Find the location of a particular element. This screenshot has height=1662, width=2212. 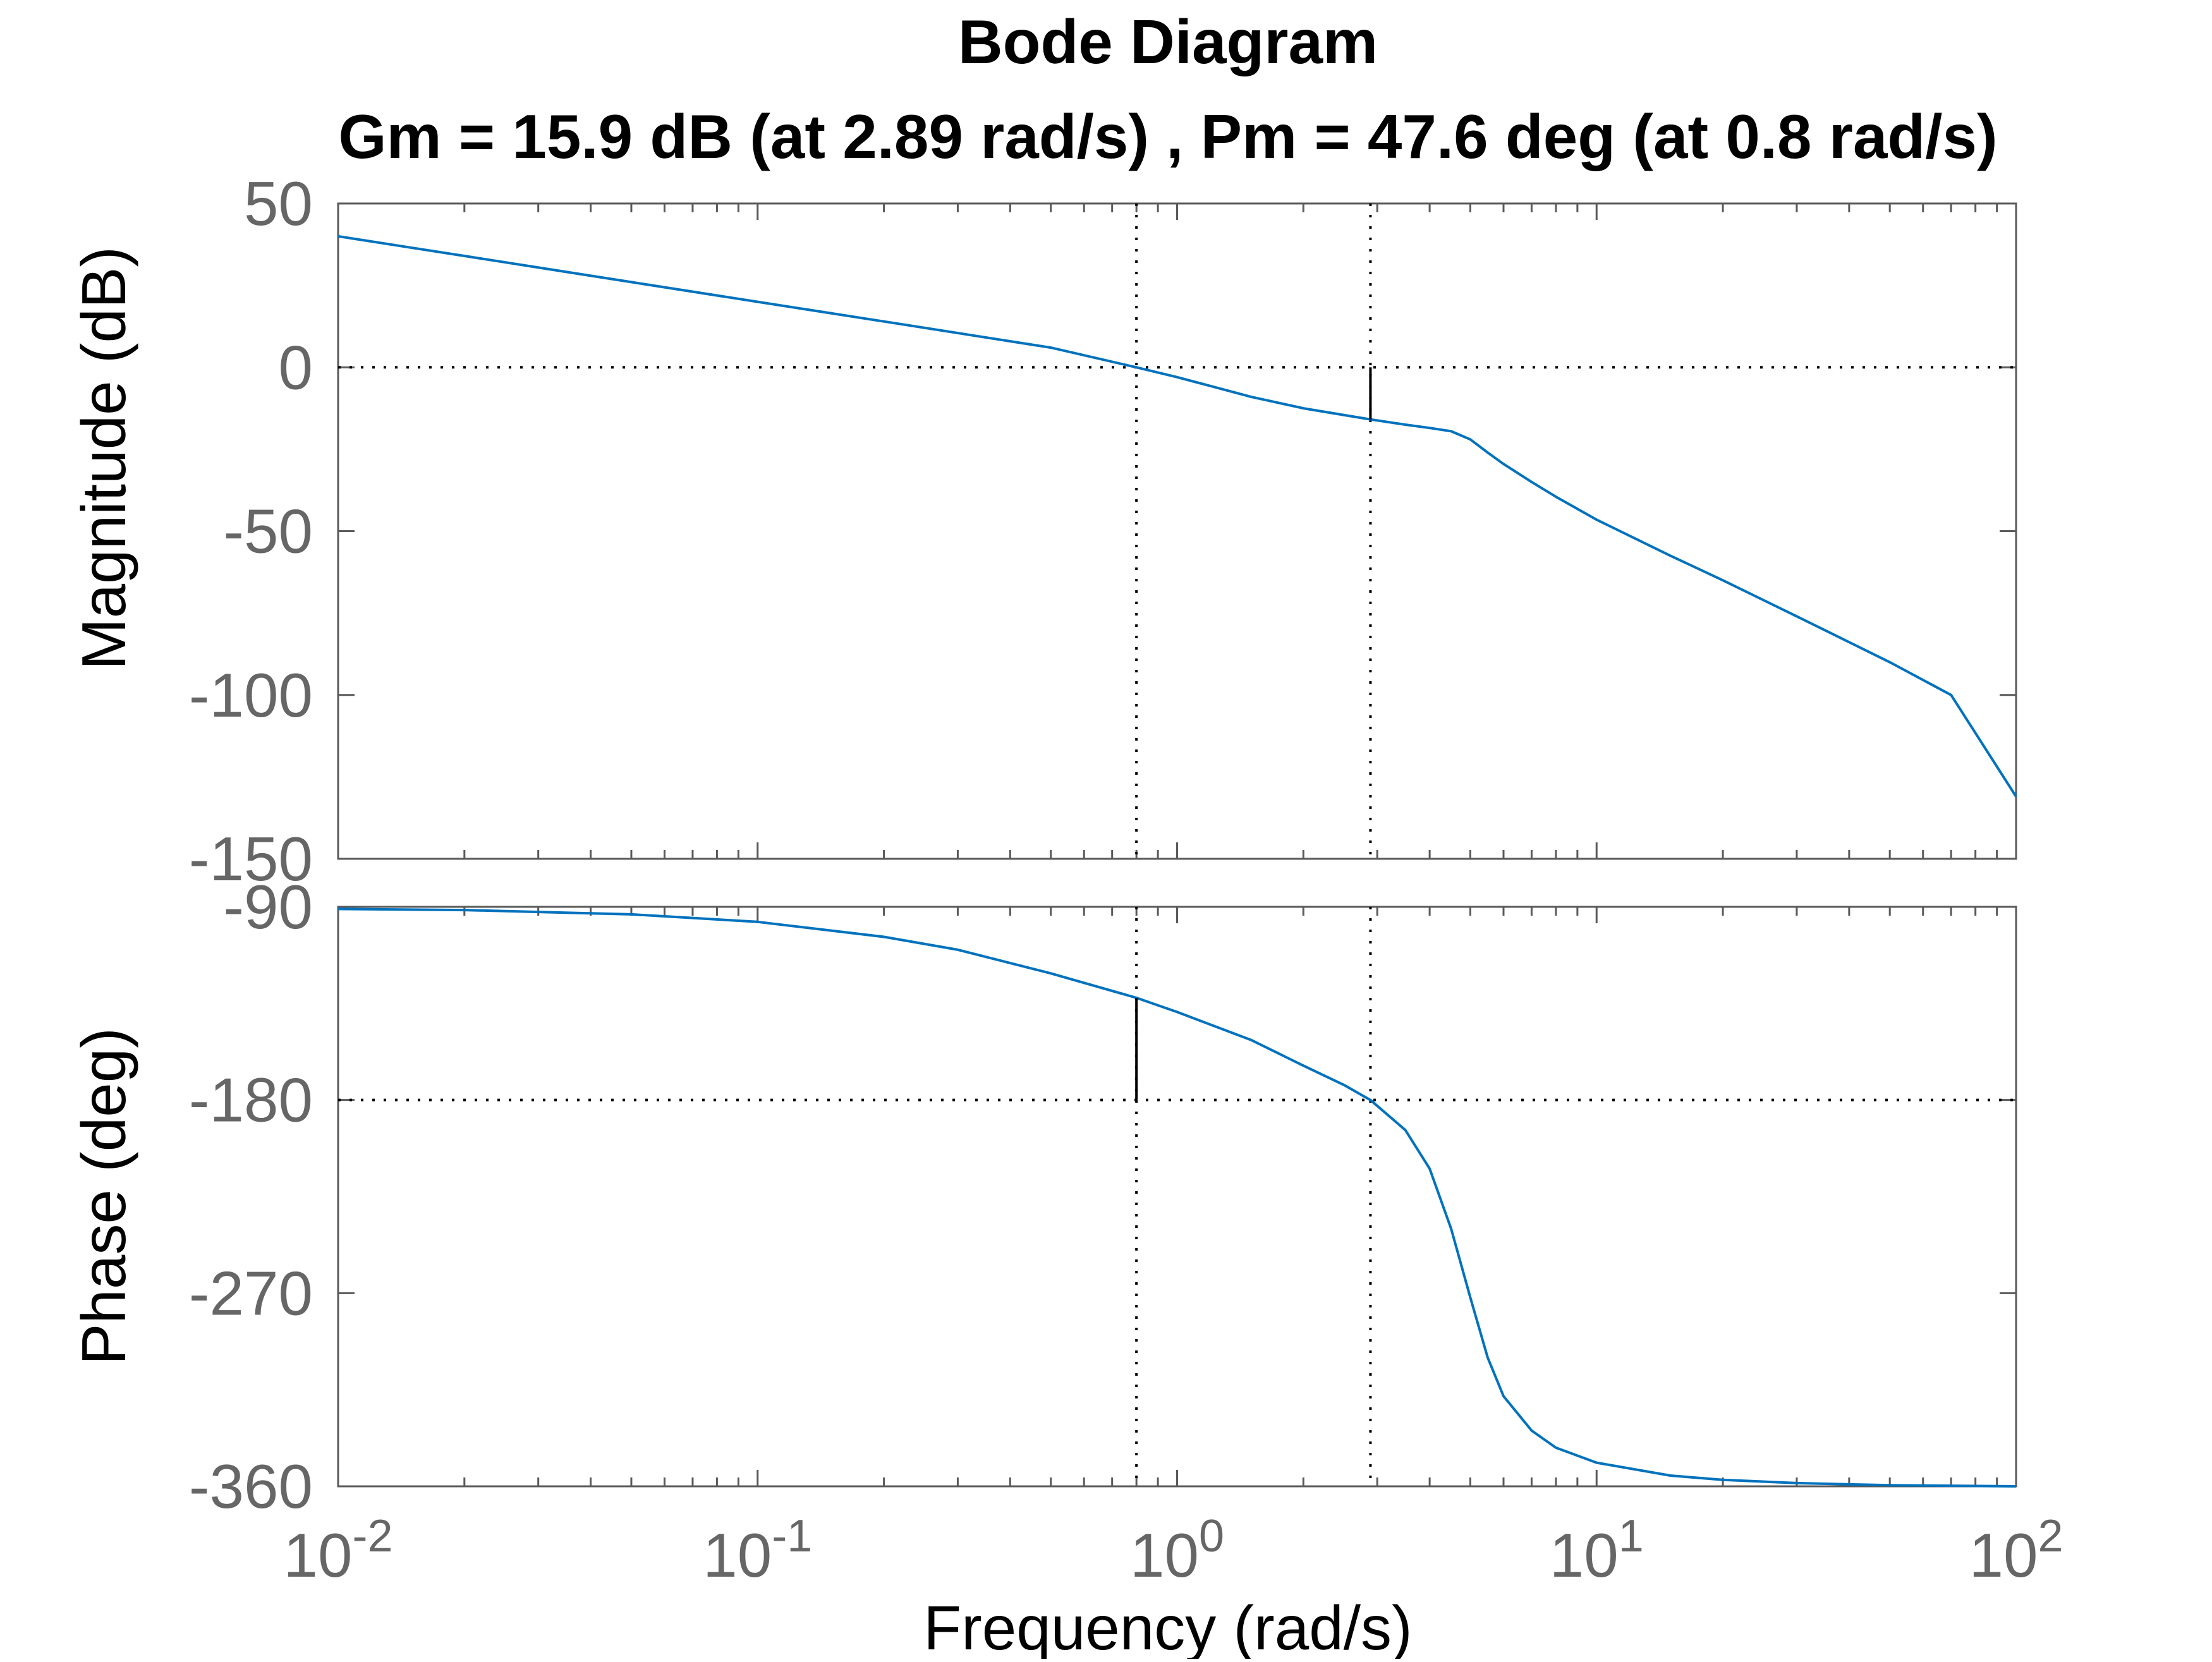

magnitude-ytick-label: -50 is located at coordinates (268, 531).